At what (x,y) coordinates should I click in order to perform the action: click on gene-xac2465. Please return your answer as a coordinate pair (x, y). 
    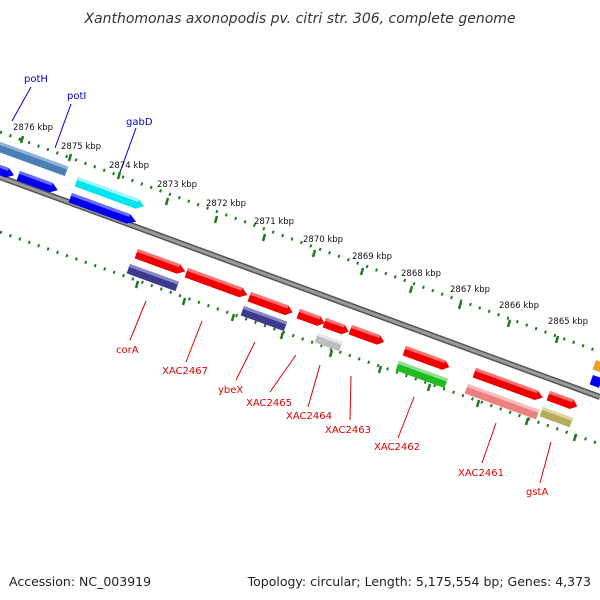
    Looking at the image, I should click on (311, 318).